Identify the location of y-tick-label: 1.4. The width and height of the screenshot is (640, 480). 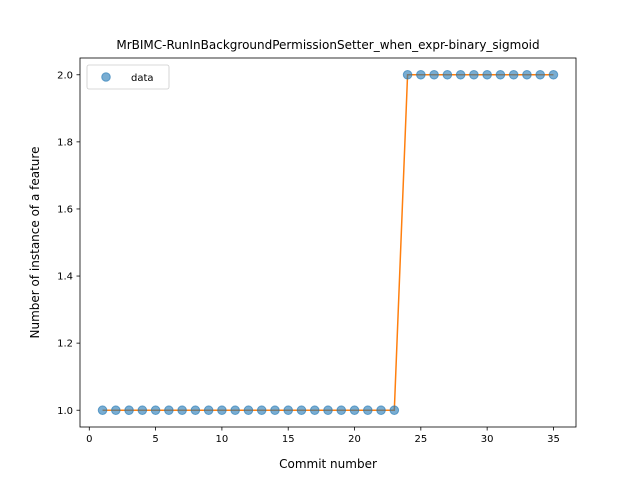
(65, 277).